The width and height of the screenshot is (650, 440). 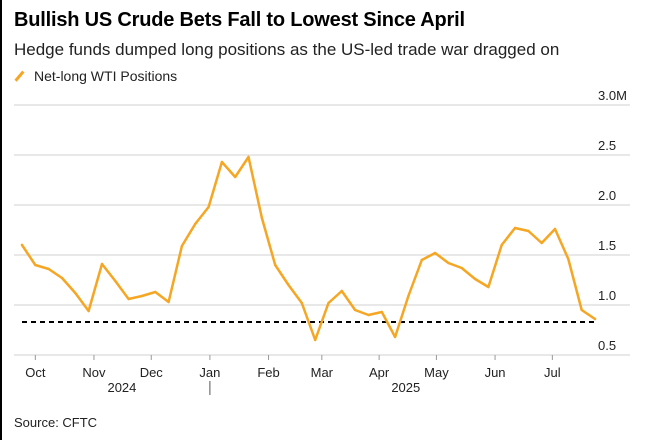 What do you see at coordinates (436, 372) in the screenshot?
I see `x-tick-label: May` at bounding box center [436, 372].